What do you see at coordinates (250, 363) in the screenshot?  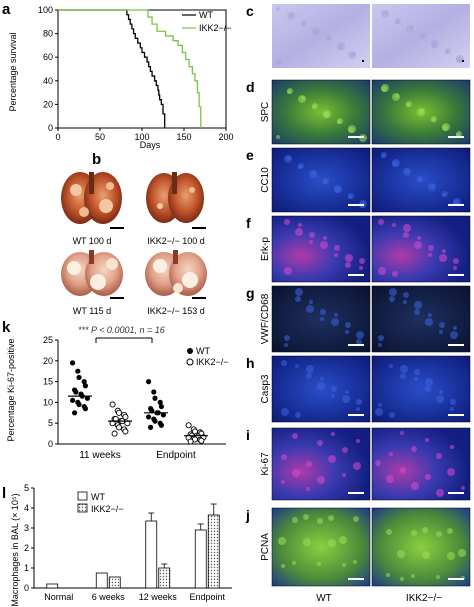 I see `panel-h-letter: h` at bounding box center [250, 363].